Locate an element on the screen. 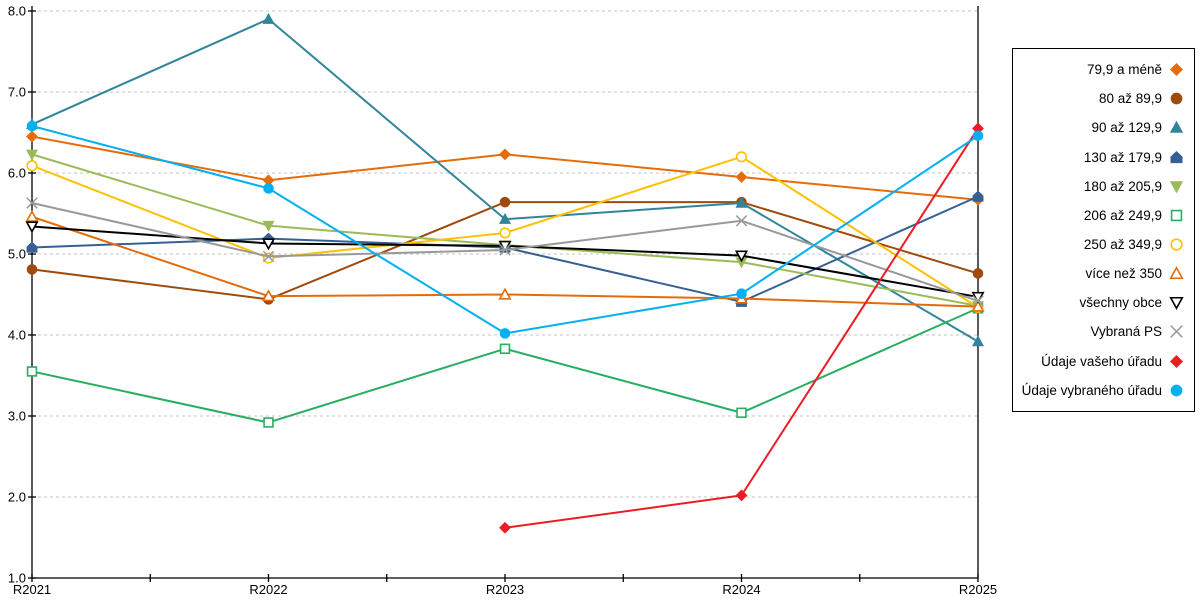  legend-label: Vybraná PS is located at coordinates (1126, 332).